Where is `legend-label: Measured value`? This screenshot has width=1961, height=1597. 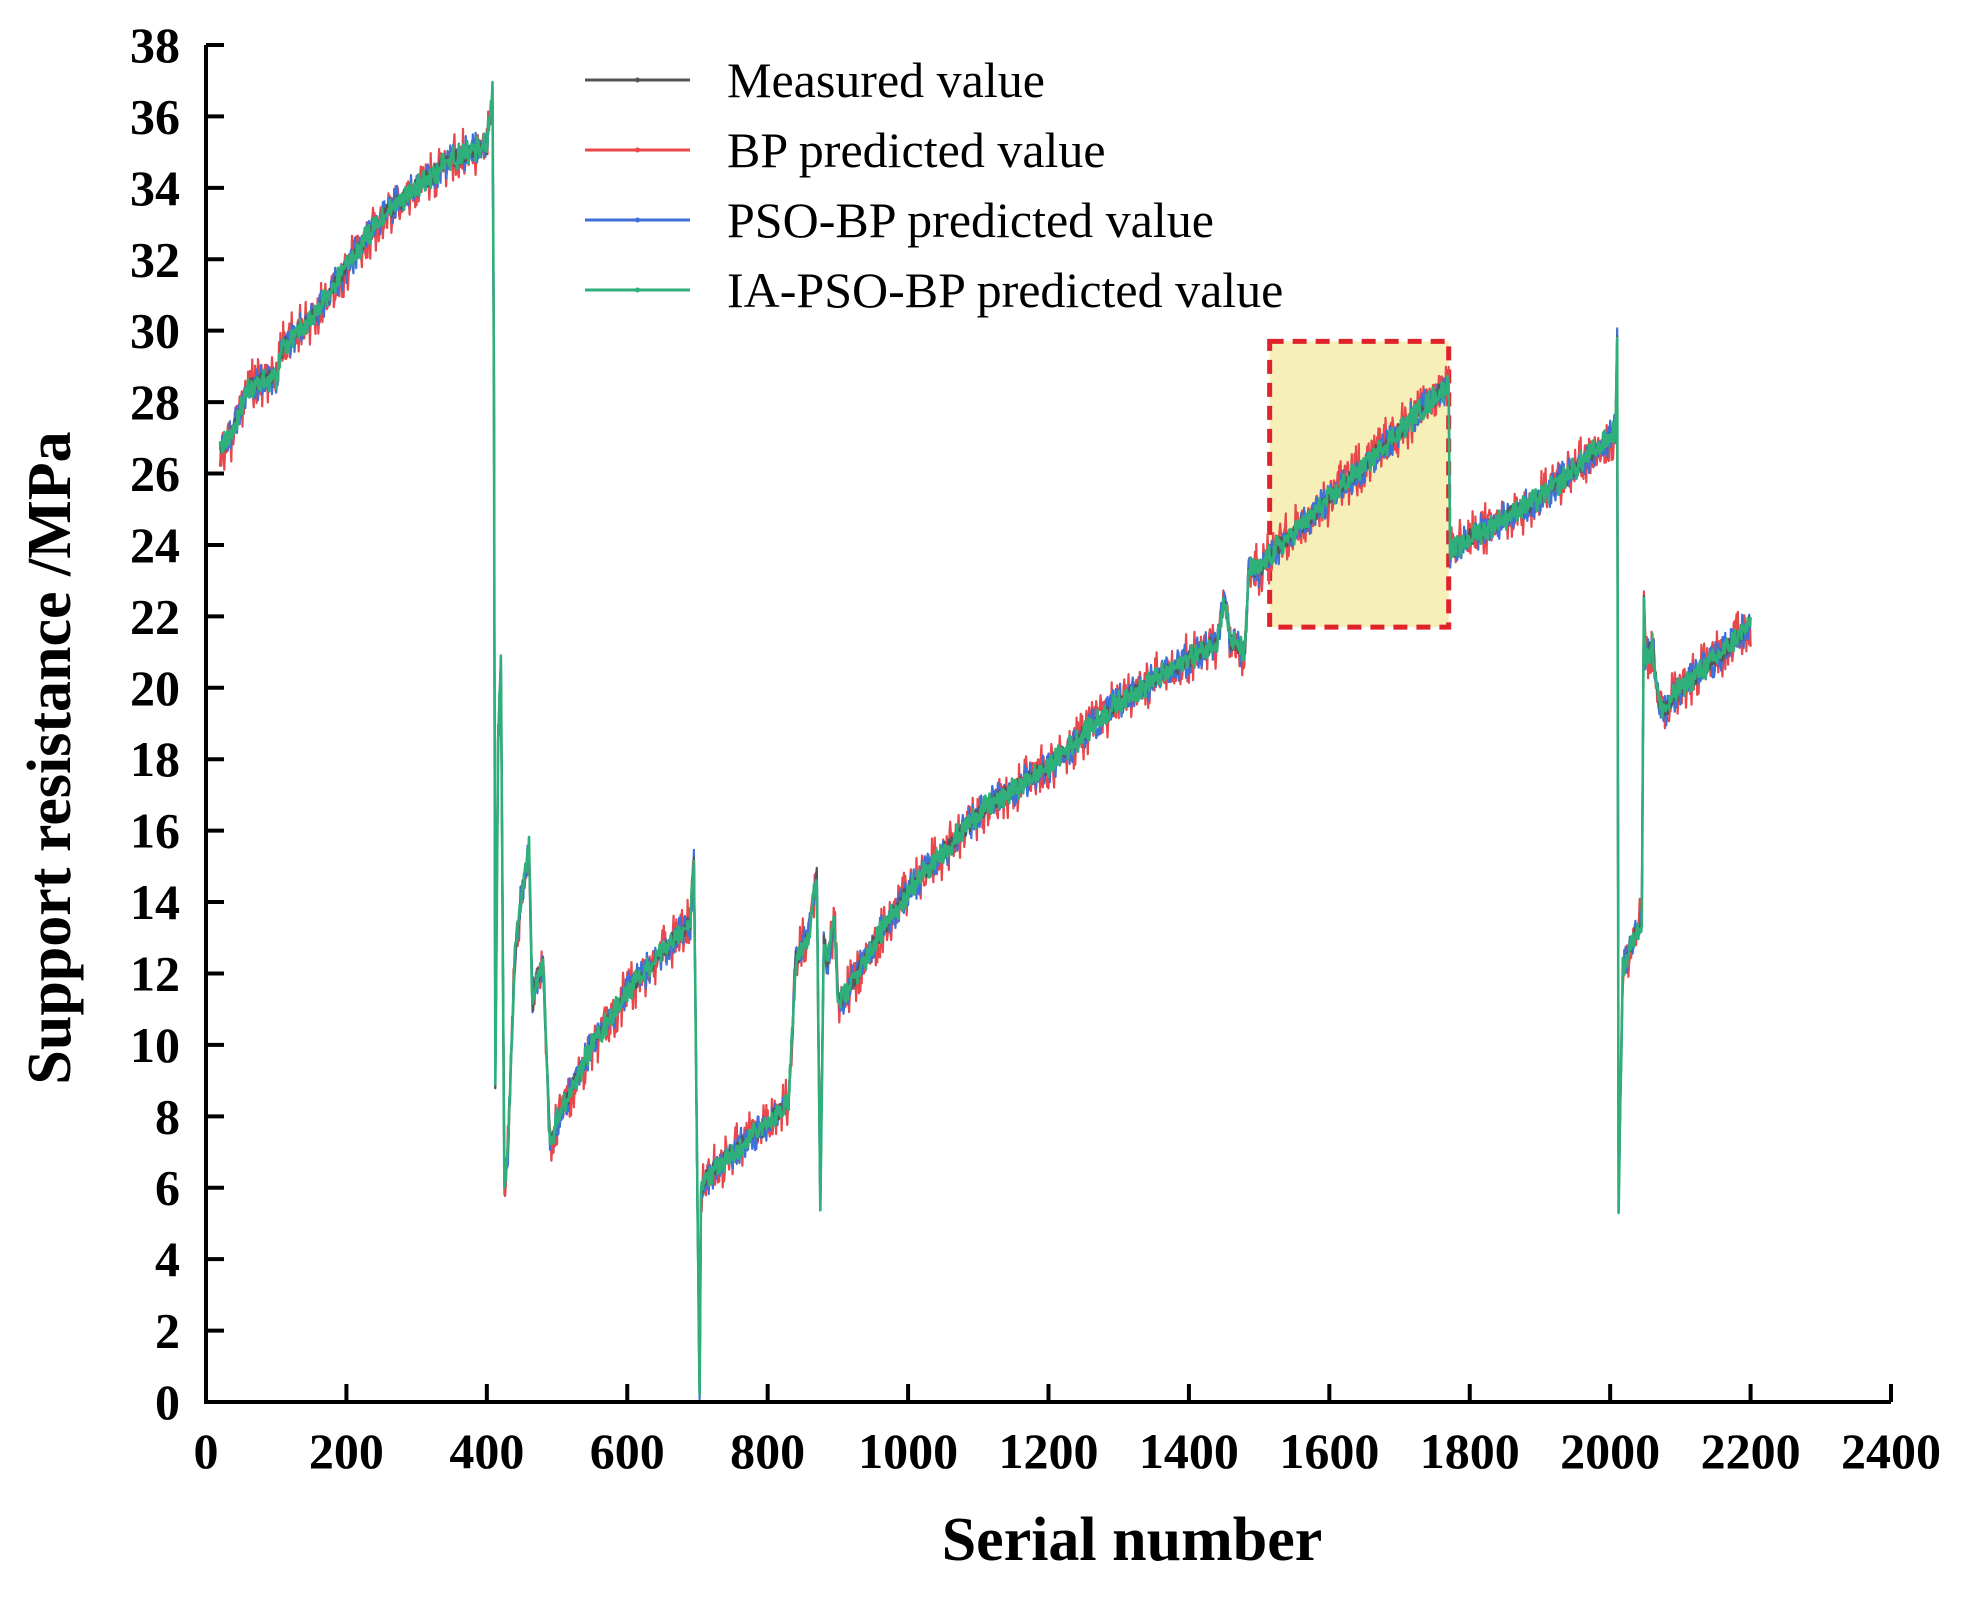 legend-label: Measured value is located at coordinates (886, 80).